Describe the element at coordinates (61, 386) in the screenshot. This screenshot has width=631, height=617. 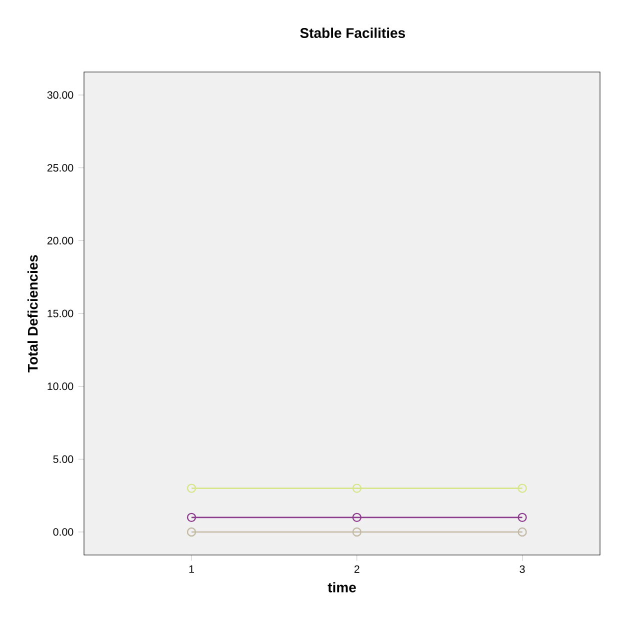
I see `y-tick-label: 10.00` at that location.